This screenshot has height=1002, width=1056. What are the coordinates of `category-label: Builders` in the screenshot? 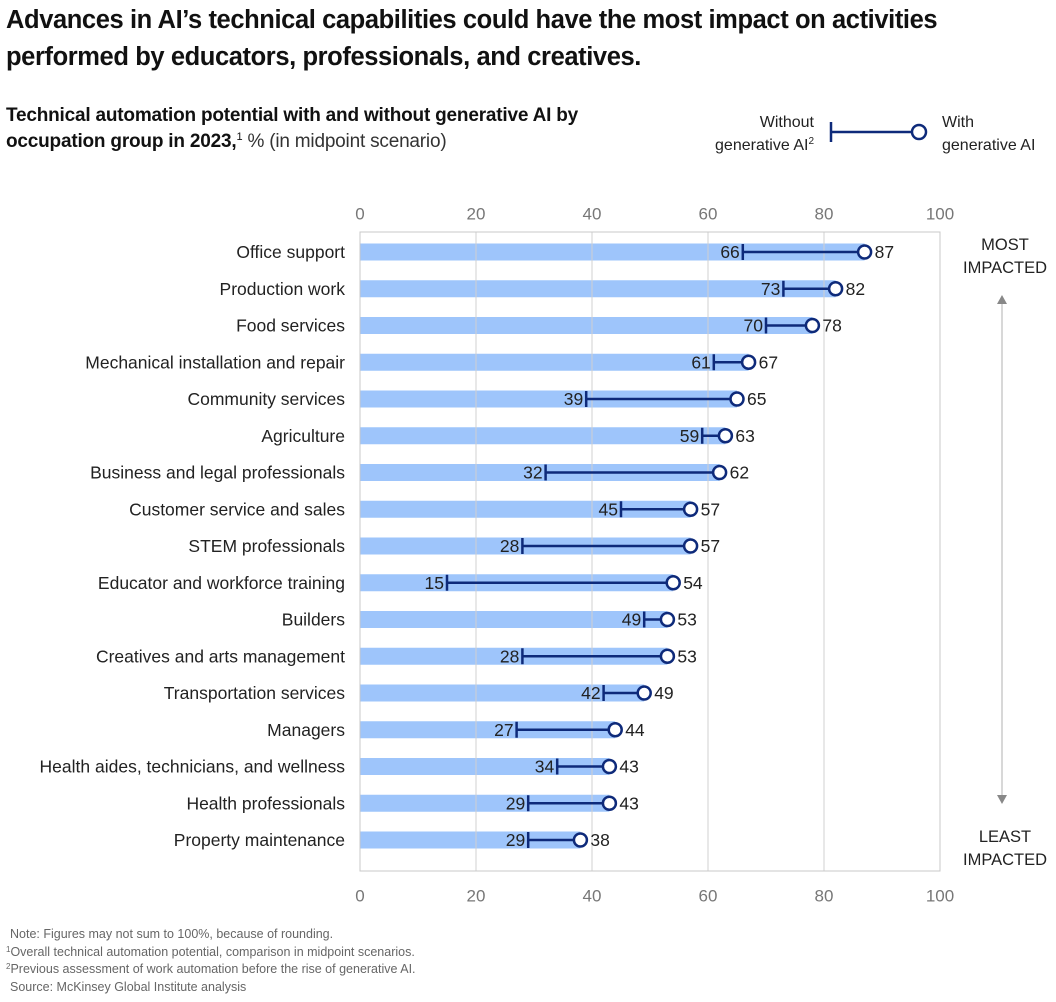 It's located at (313, 620).